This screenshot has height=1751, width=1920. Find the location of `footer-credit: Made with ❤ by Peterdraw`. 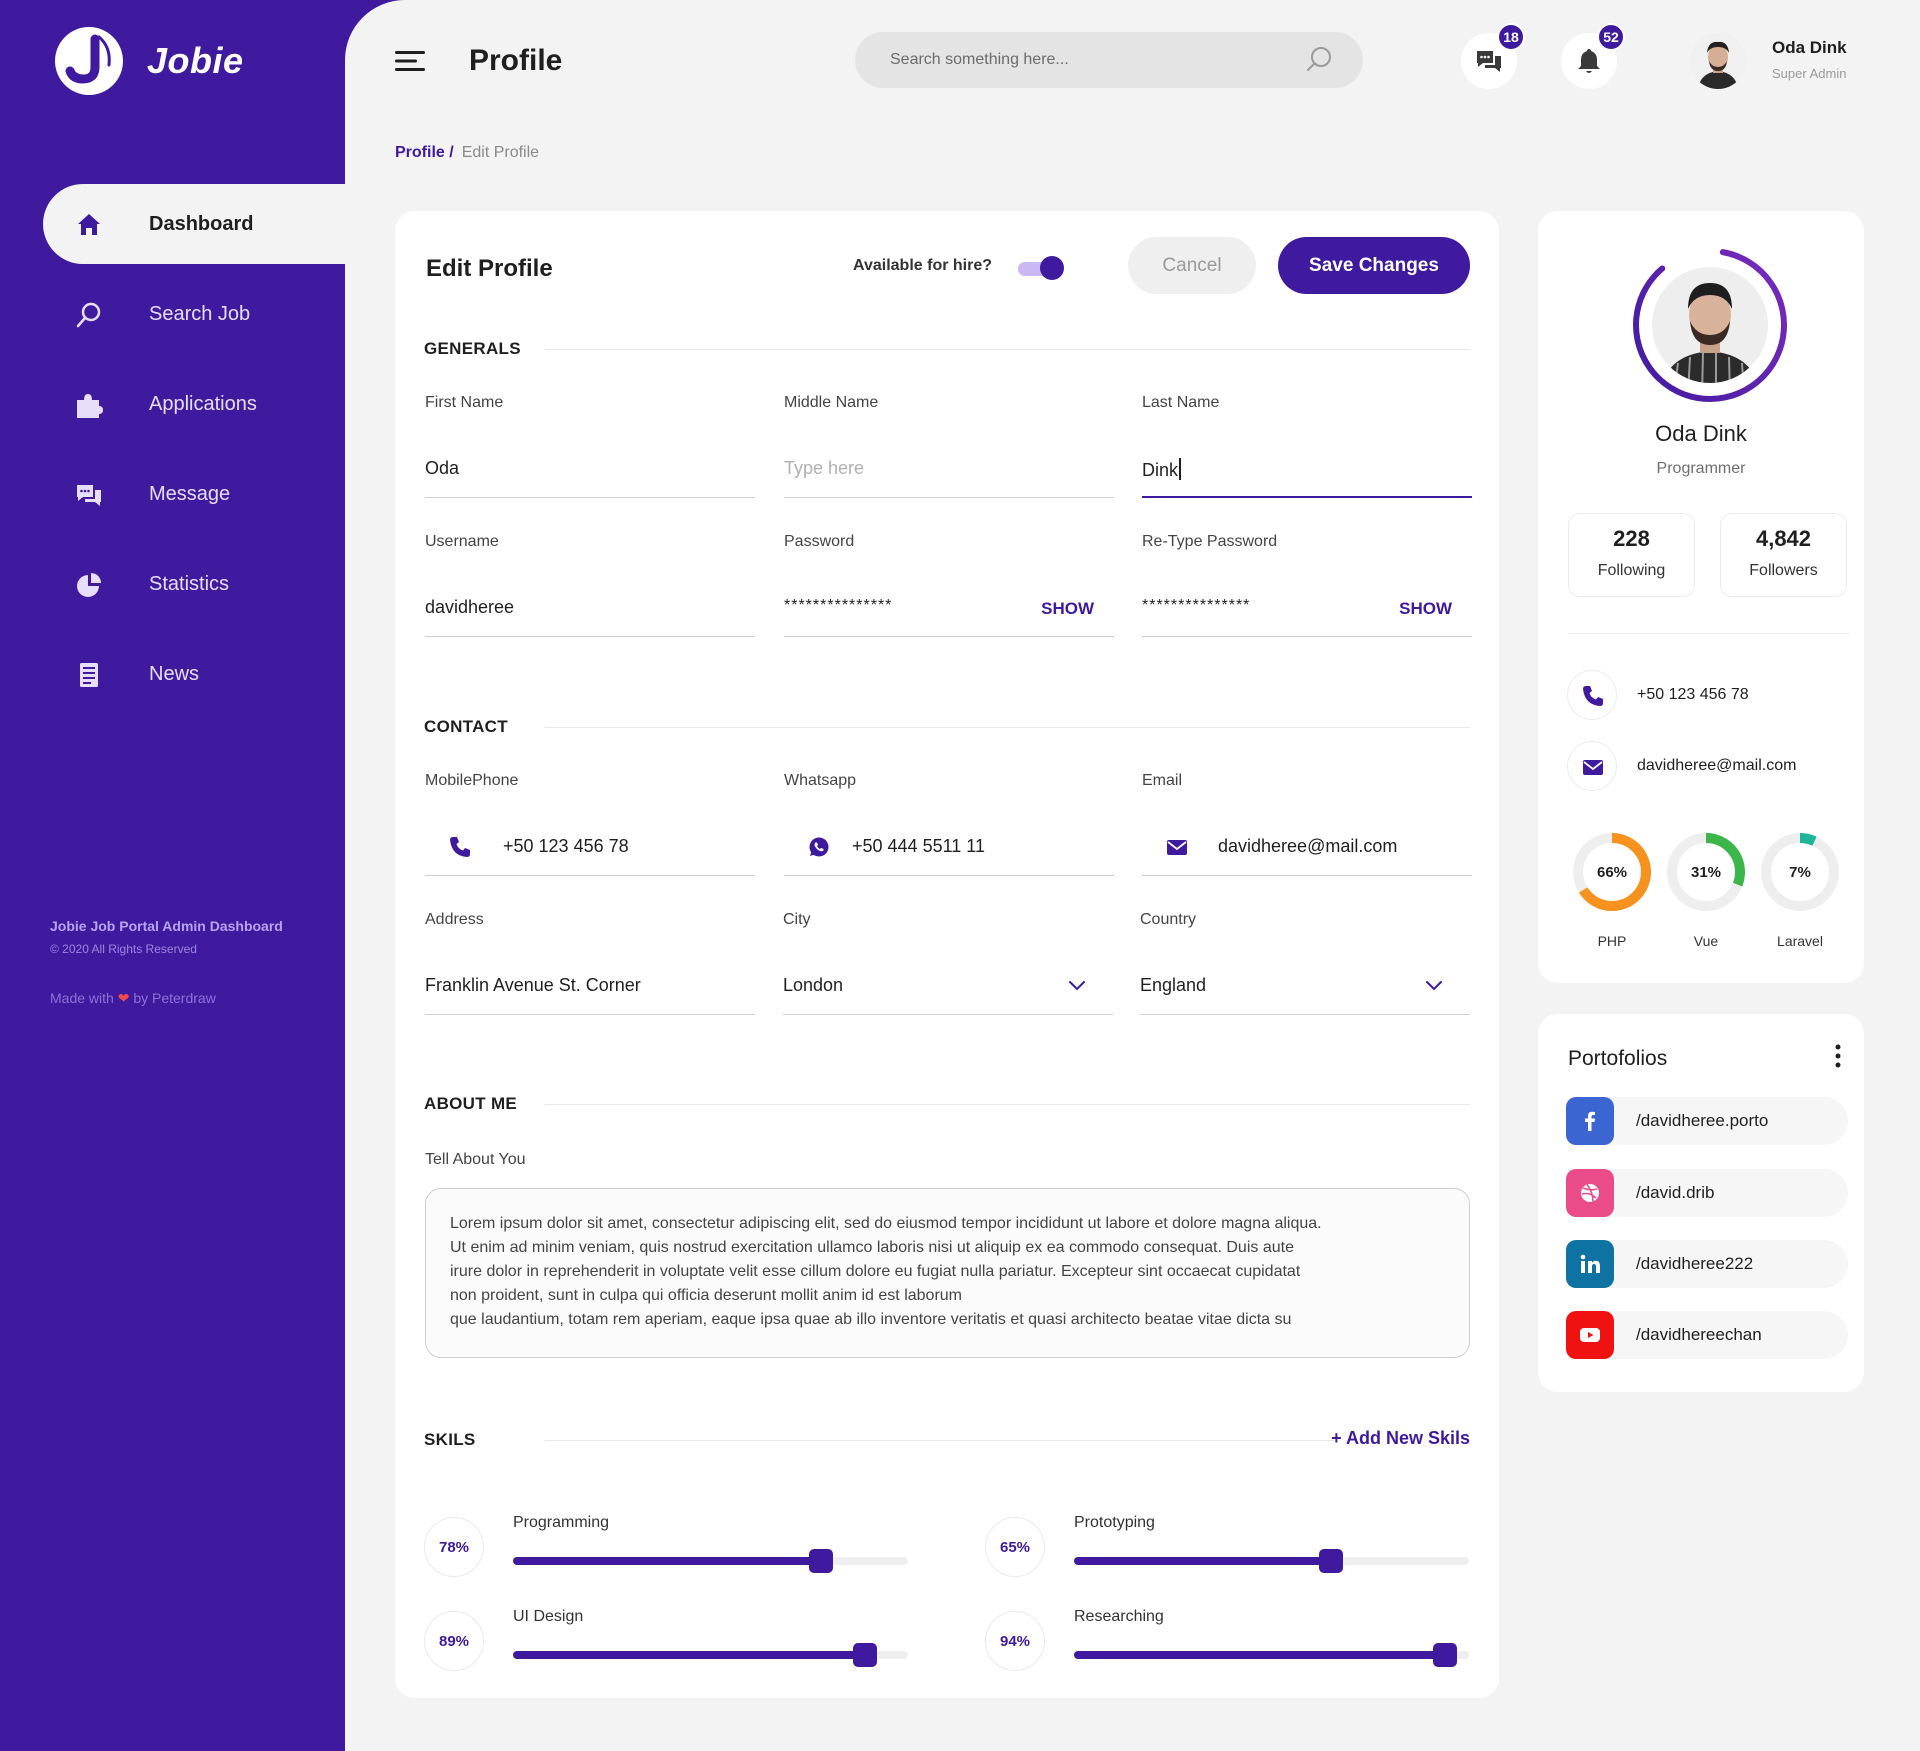

footer-credit: Made with ❤ by Peterdraw is located at coordinates (166, 998).